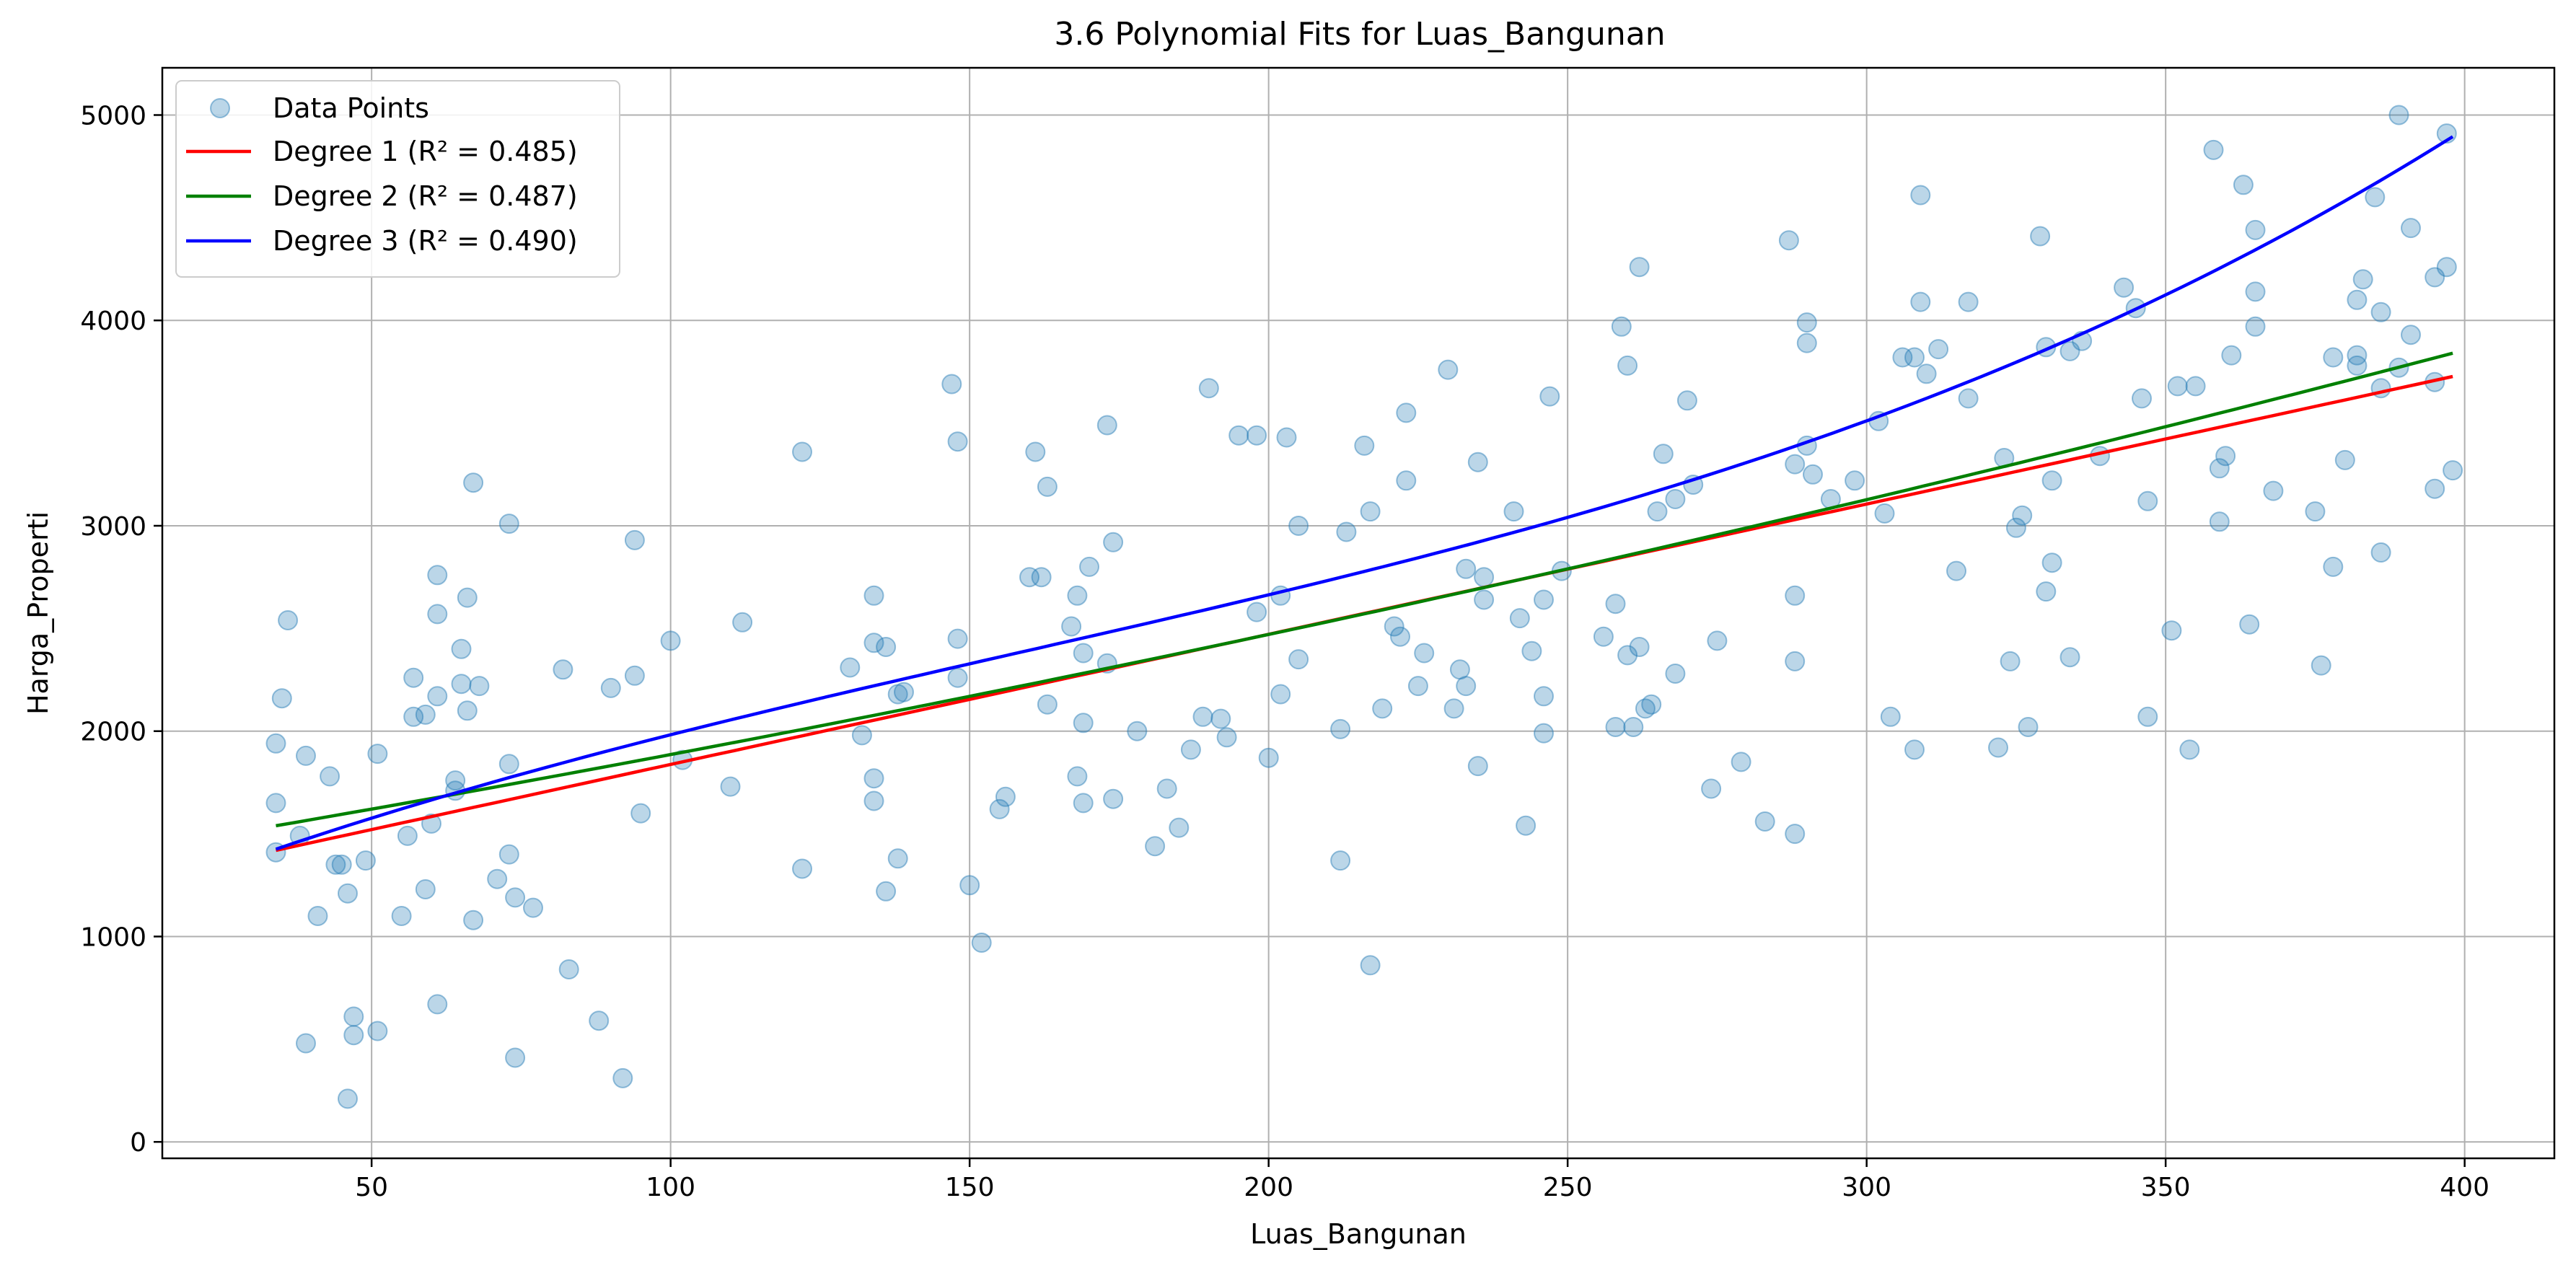 This screenshot has width=2576, height=1273. I want to click on x-tick-label: 300, so click(1866, 1187).